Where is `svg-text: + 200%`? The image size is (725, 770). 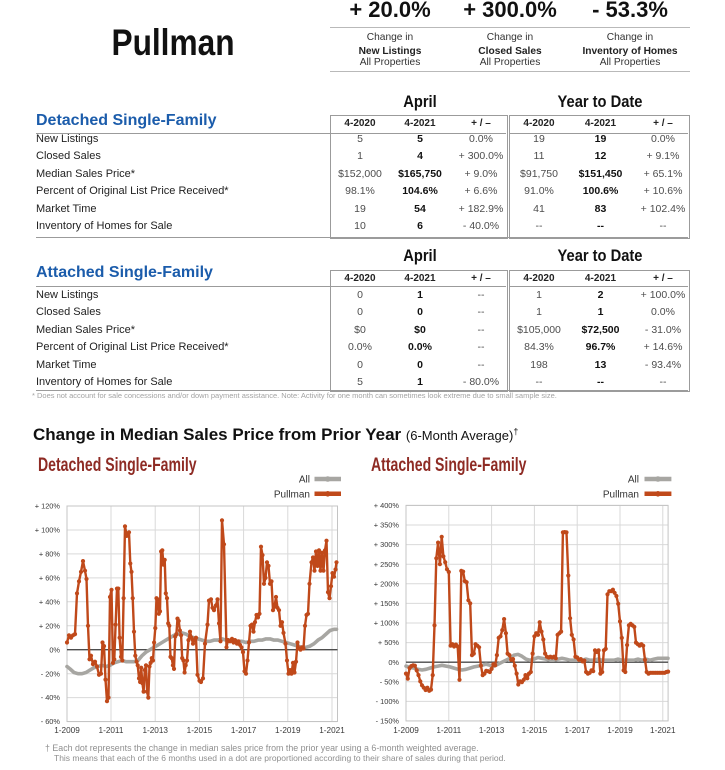
svg-text: + 200% is located at coordinates (387, 583).